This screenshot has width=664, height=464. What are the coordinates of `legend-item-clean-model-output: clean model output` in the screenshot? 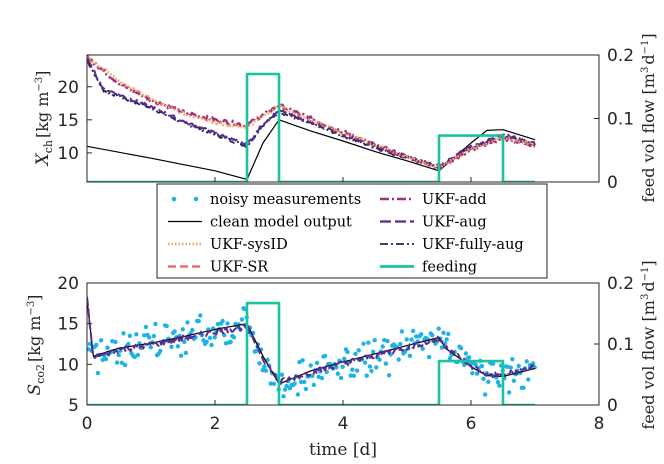 It's located at (260, 223).